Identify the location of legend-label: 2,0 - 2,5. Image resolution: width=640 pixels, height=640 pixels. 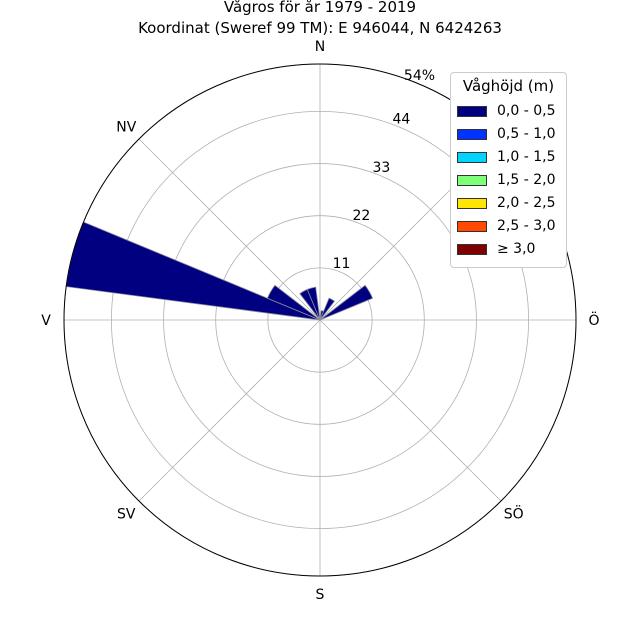
(526, 203).